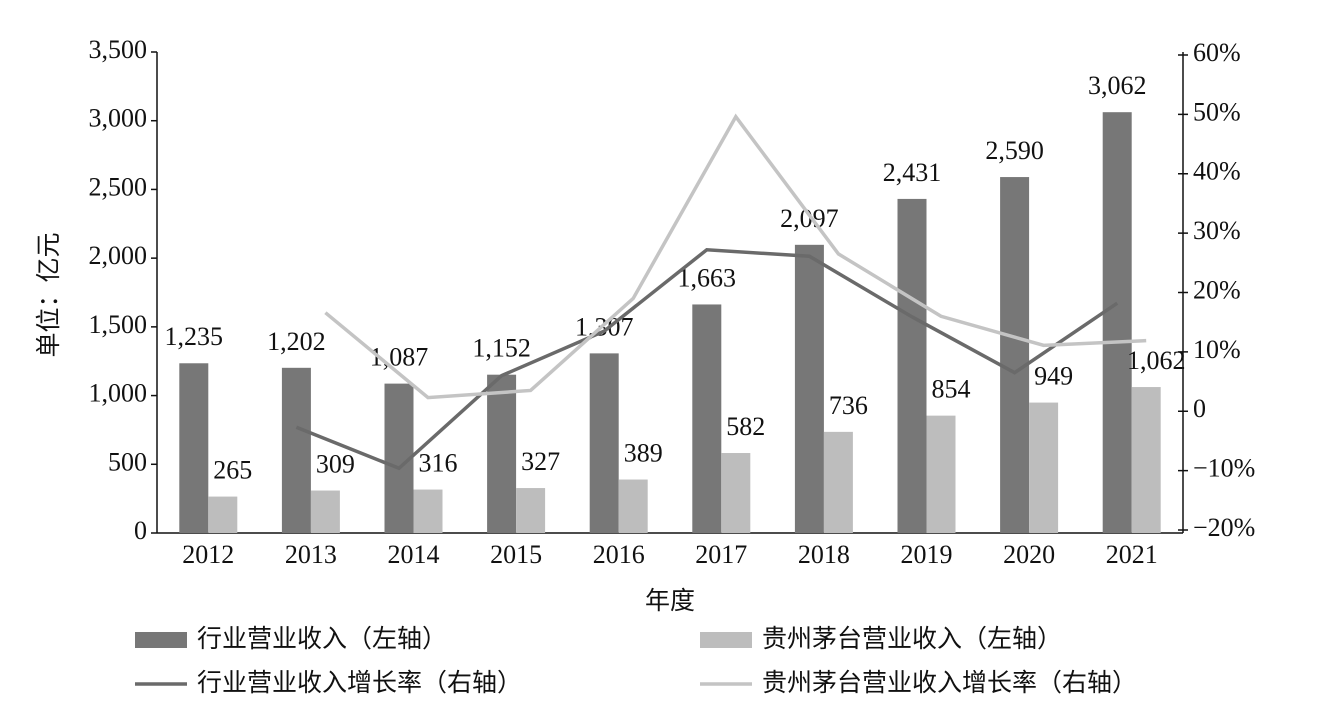 This screenshot has width=1333, height=722. Describe the element at coordinates (848, 405) in the screenshot. I see `data-label: 736` at that location.